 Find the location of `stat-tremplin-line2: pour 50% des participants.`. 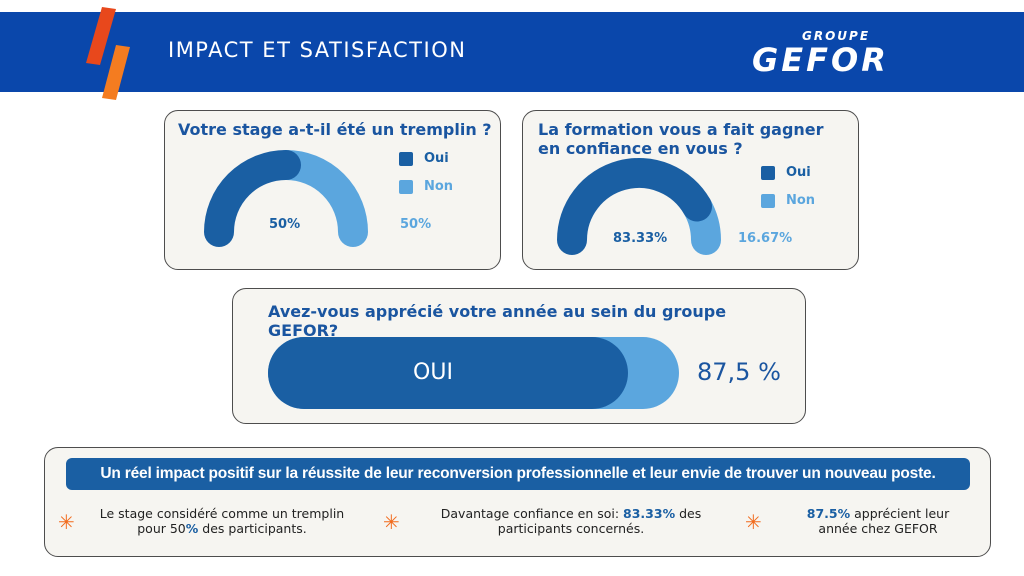

stat-tremplin-line2: pour 50% des participants. is located at coordinates (222, 528).